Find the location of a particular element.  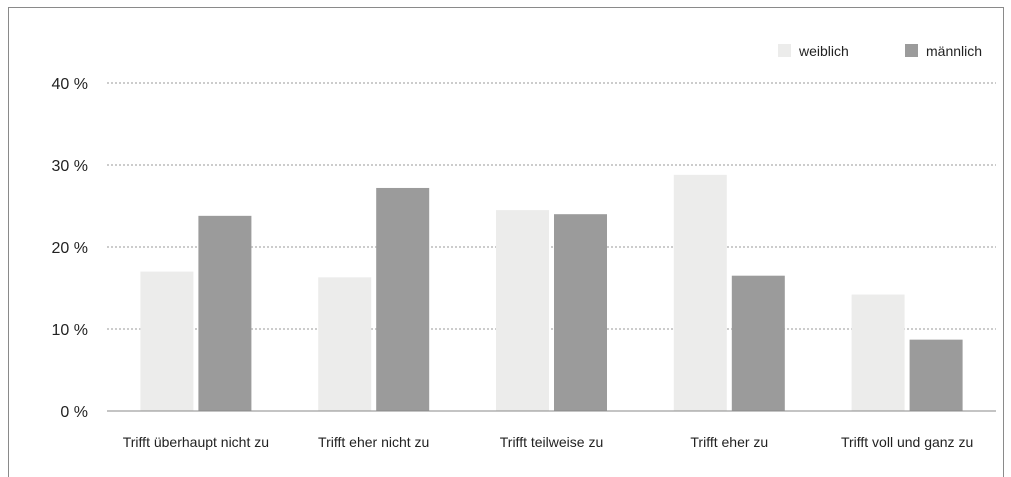

x-category-label: Trifft eher zu is located at coordinates (729, 442).